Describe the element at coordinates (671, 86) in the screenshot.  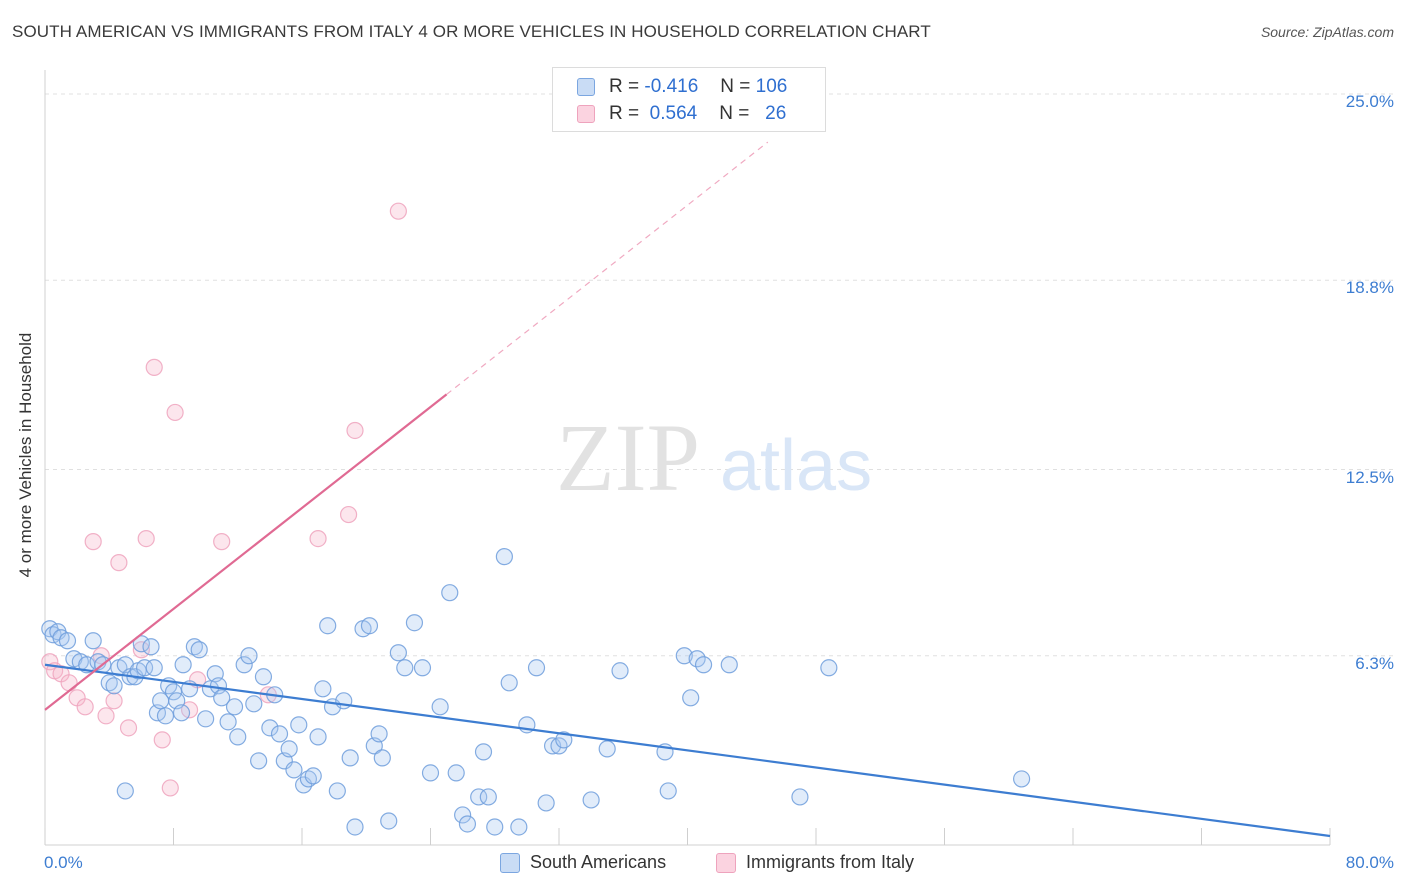
I see `legend-r-value: -0.416` at that location.